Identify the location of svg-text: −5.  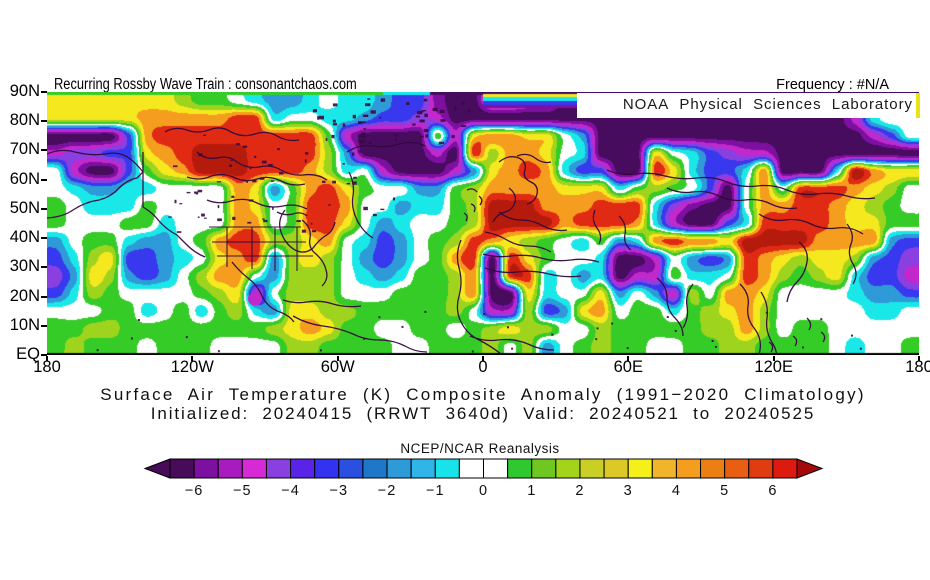
(242, 491).